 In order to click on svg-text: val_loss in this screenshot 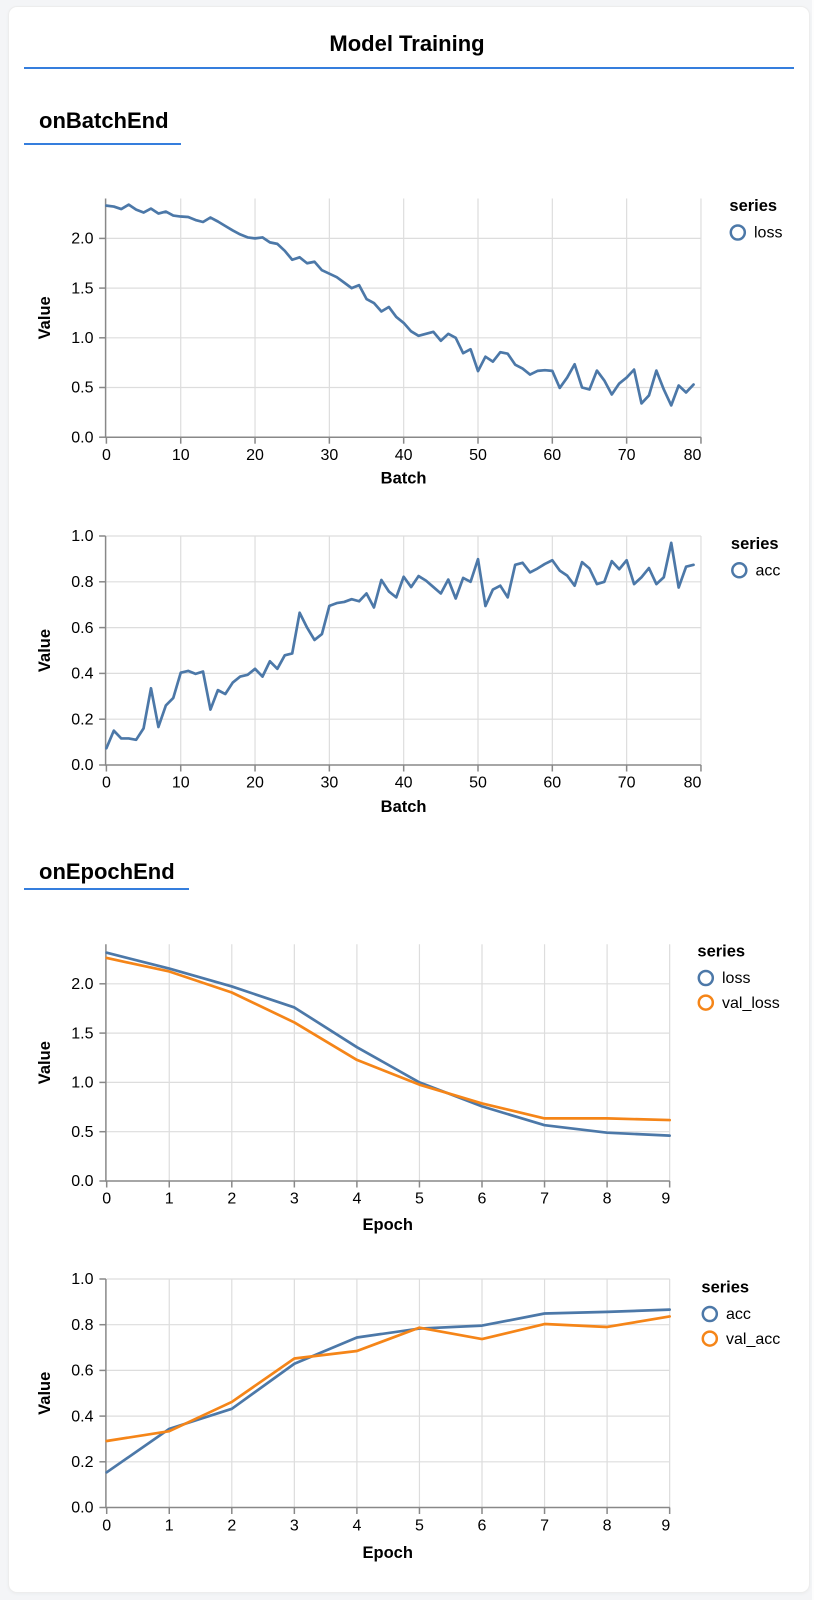, I will do `click(751, 1003)`.